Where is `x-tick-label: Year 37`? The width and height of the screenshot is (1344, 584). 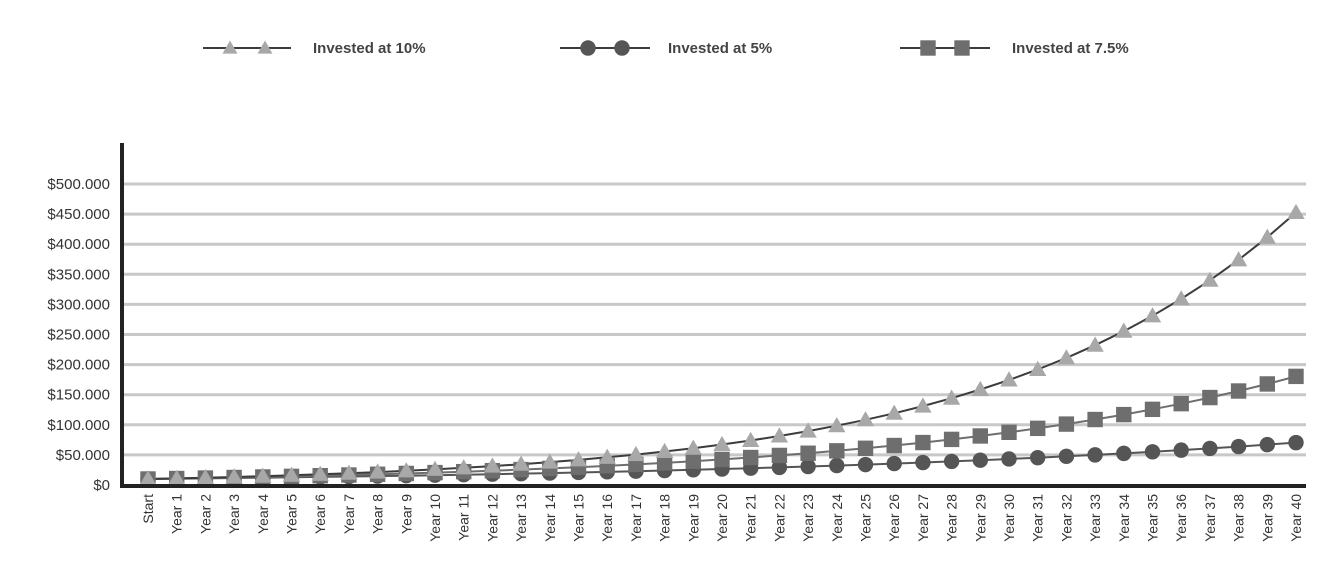 x-tick-label: Year 37 is located at coordinates (1210, 518).